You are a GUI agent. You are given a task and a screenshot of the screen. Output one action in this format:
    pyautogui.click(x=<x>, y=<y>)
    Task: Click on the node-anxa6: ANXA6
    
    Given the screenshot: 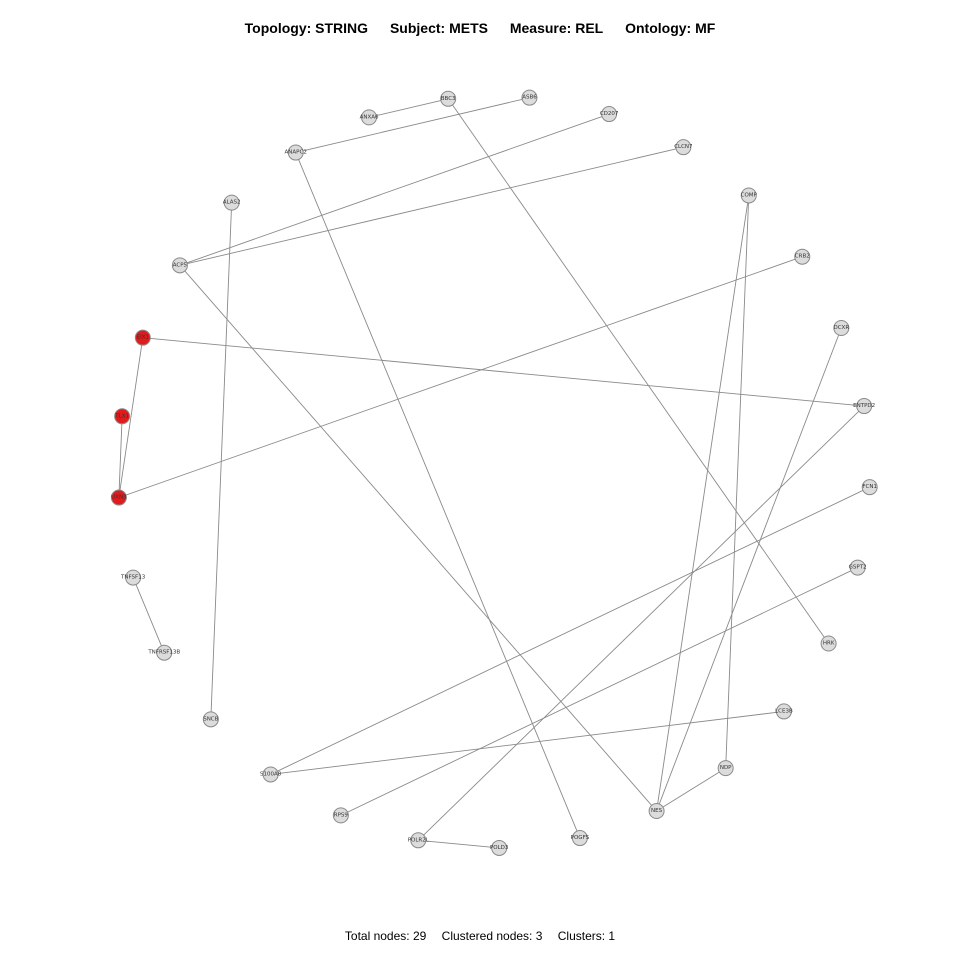 What is the action you would take?
    pyautogui.click(x=369, y=117)
    